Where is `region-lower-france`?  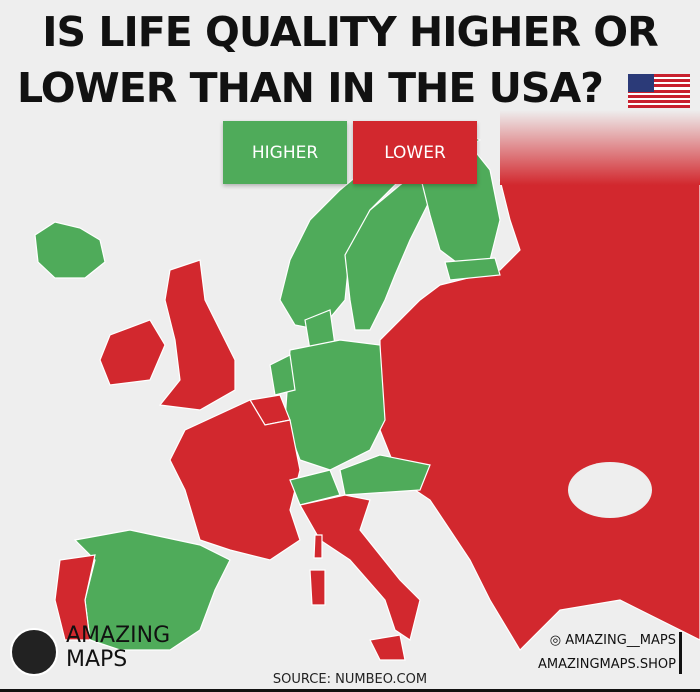 region-lower-france is located at coordinates (235, 480).